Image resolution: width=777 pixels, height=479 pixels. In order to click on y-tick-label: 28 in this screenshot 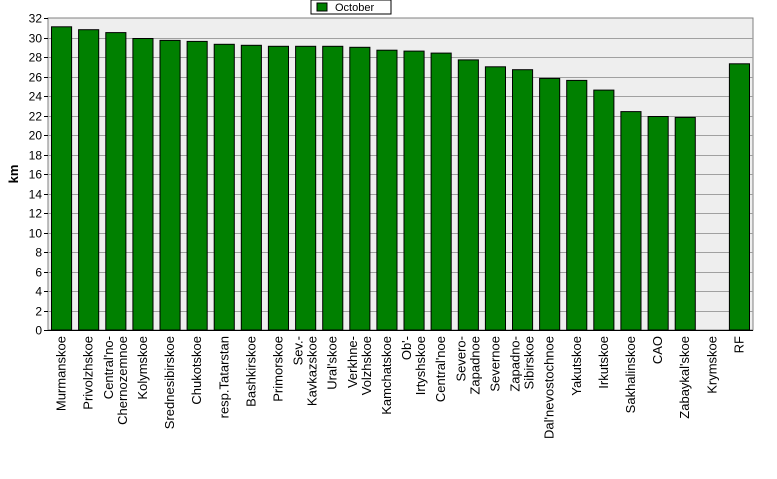, I will do `click(36, 58)`.